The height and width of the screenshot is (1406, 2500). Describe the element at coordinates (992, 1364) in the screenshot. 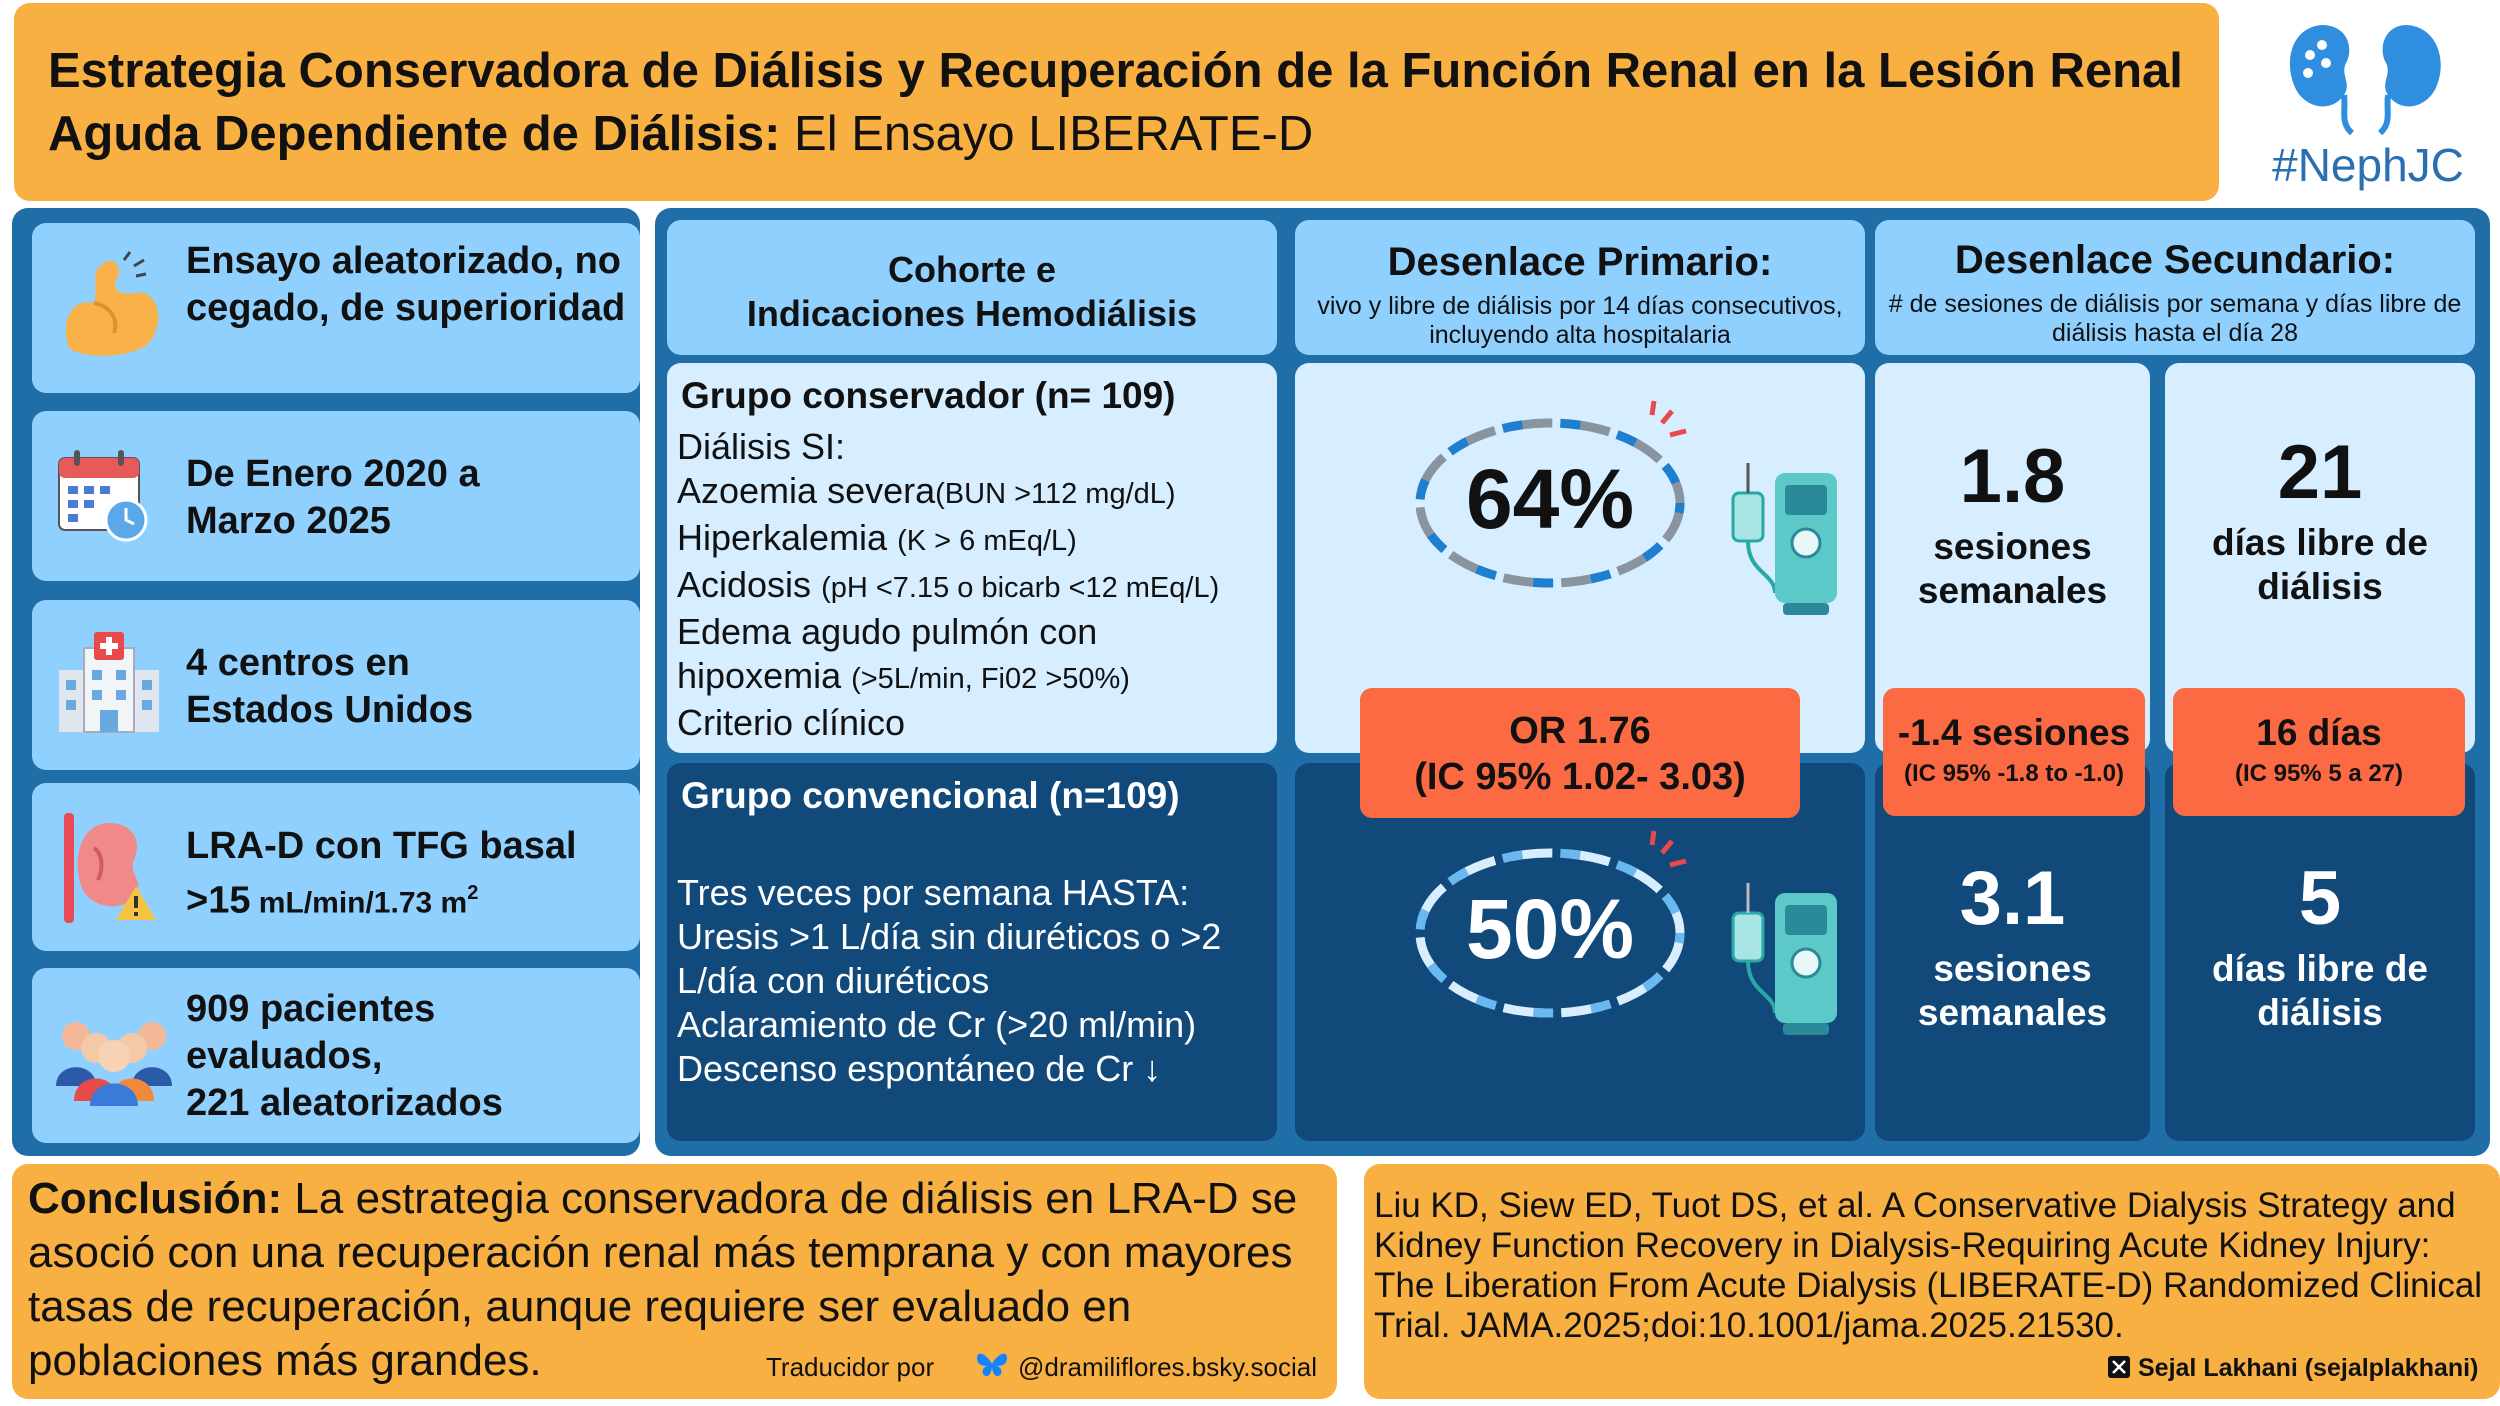

I see `butterfly-icon` at that location.